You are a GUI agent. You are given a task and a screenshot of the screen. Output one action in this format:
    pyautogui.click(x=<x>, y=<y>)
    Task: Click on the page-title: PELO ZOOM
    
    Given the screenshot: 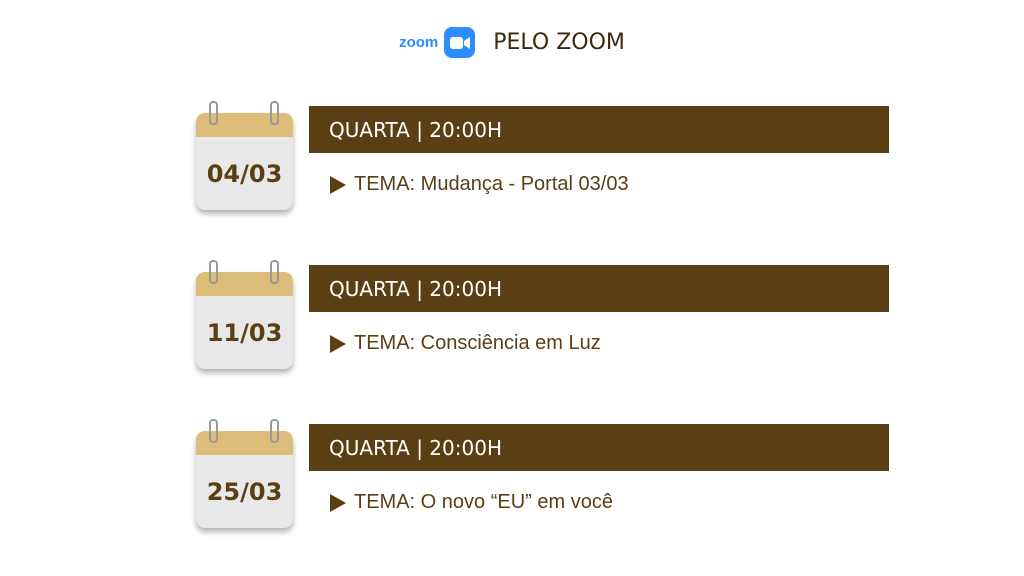 What is the action you would take?
    pyautogui.click(x=559, y=42)
    